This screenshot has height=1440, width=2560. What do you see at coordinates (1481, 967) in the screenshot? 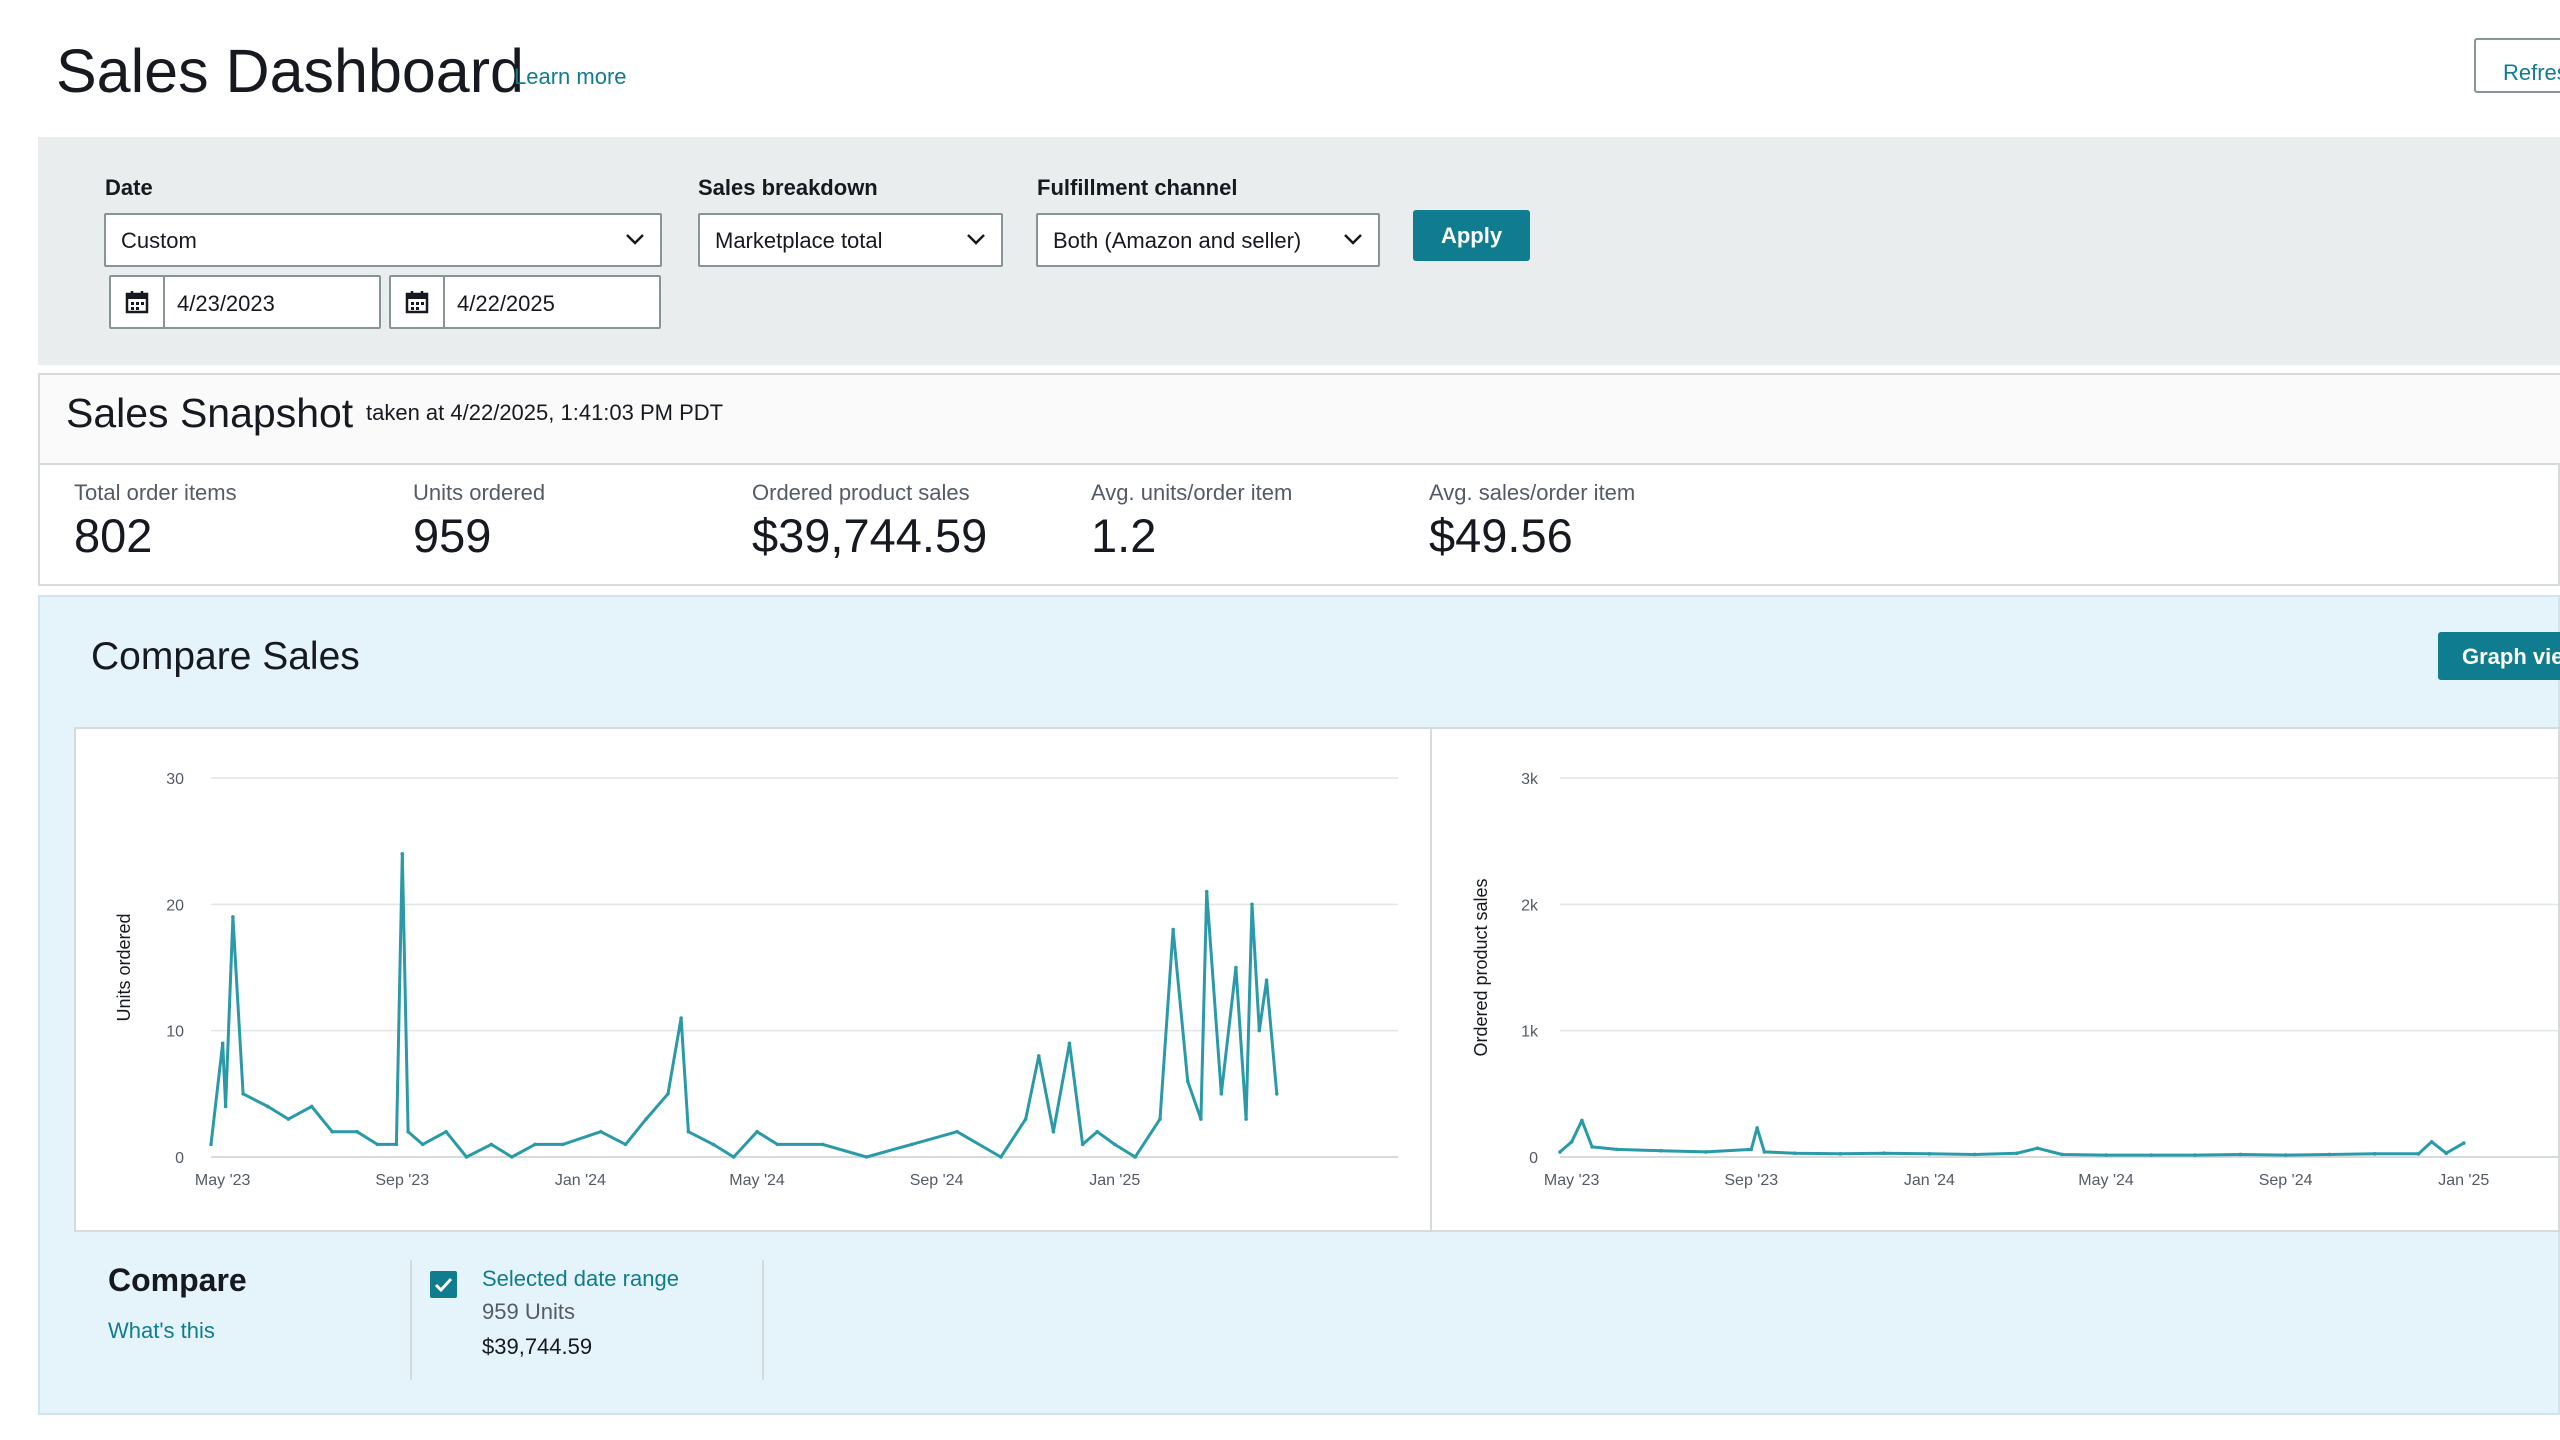
I see `y-axis-label: Ordered product sales` at bounding box center [1481, 967].